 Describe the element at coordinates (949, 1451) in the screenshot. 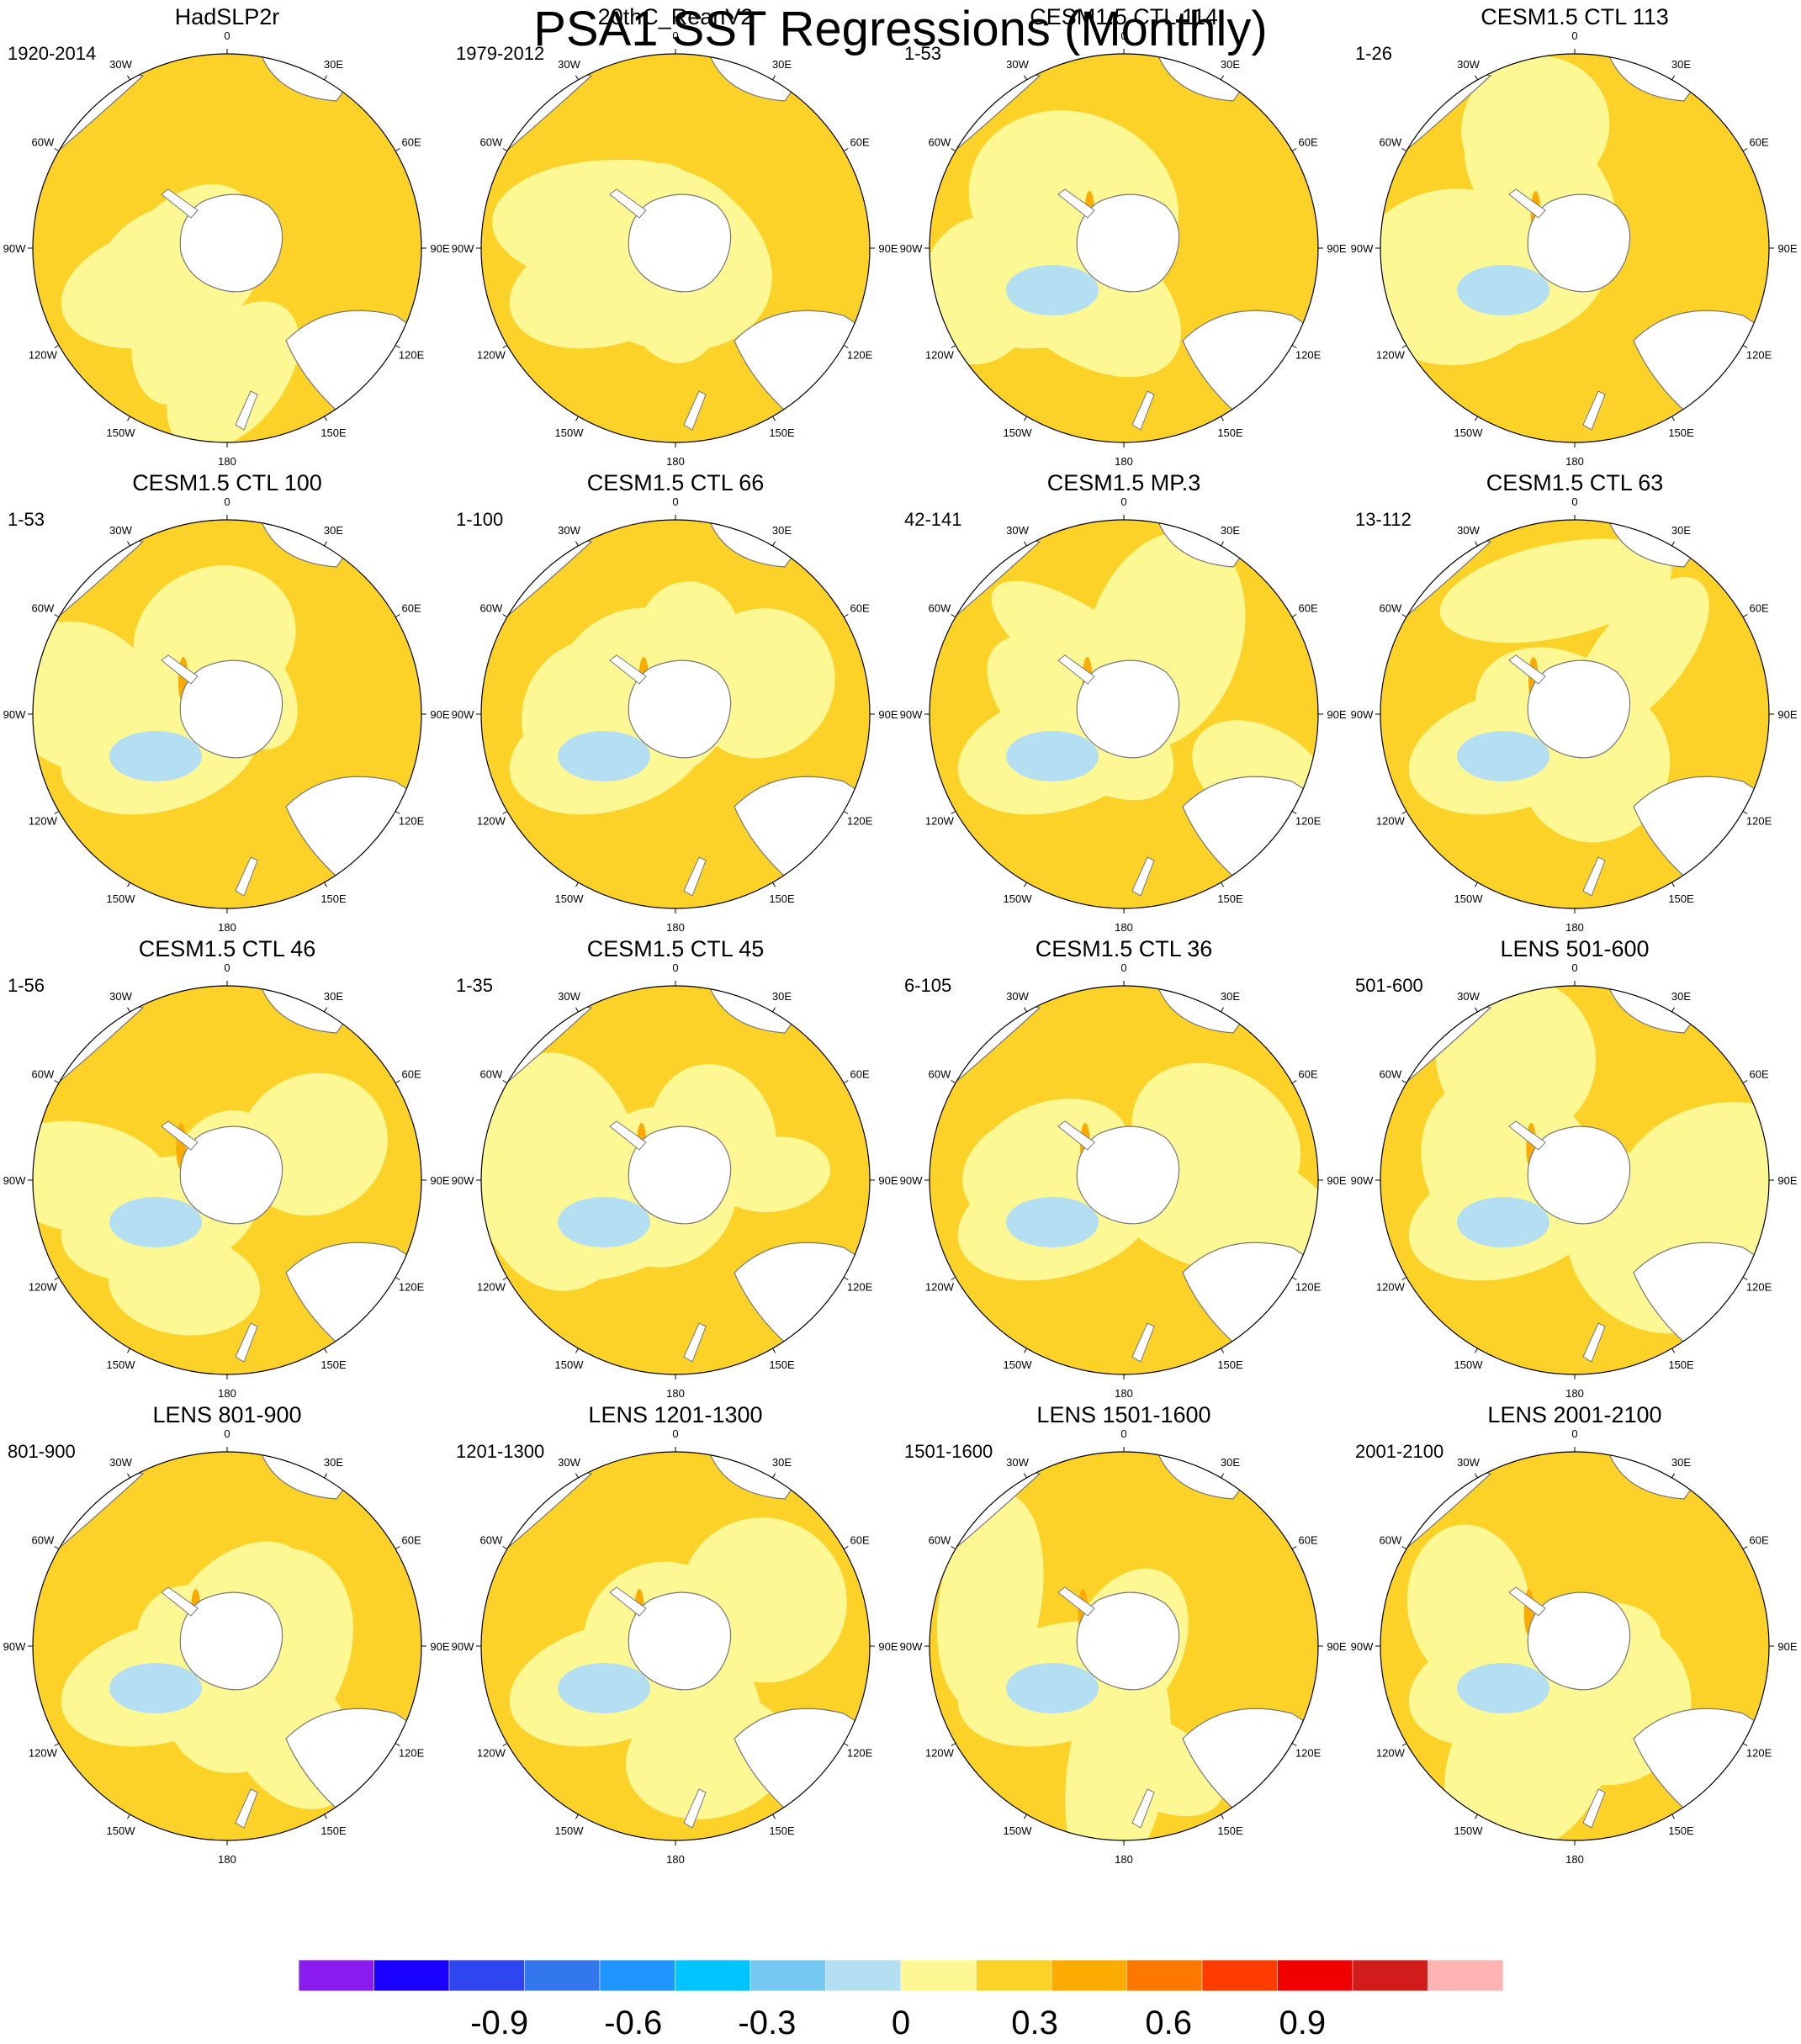

I see `panel-period: 1501-1600` at that location.